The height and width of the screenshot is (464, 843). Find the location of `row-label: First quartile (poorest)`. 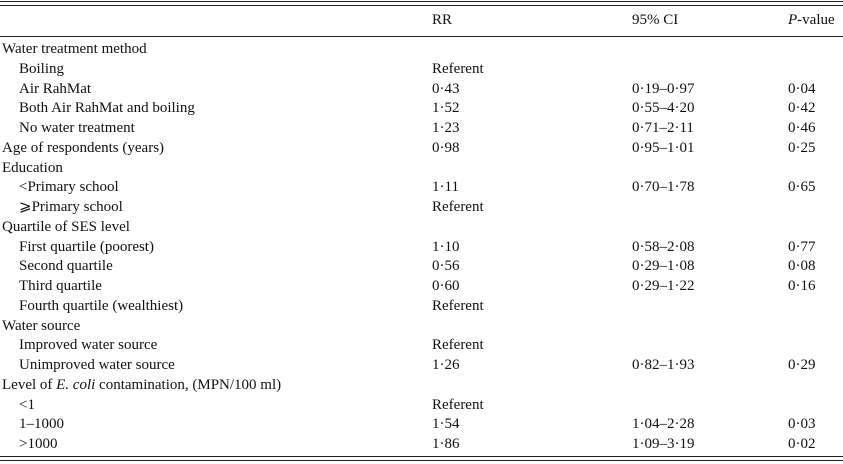

row-label: First quartile (poorest) is located at coordinates (86, 246).